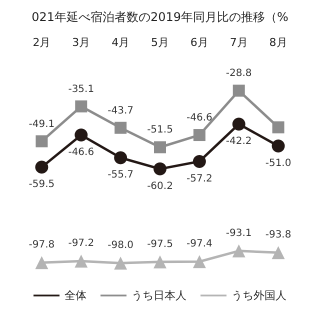  What do you see at coordinates (81, 244) in the screenshot?
I see `data-label: -97.2` at bounding box center [81, 244].